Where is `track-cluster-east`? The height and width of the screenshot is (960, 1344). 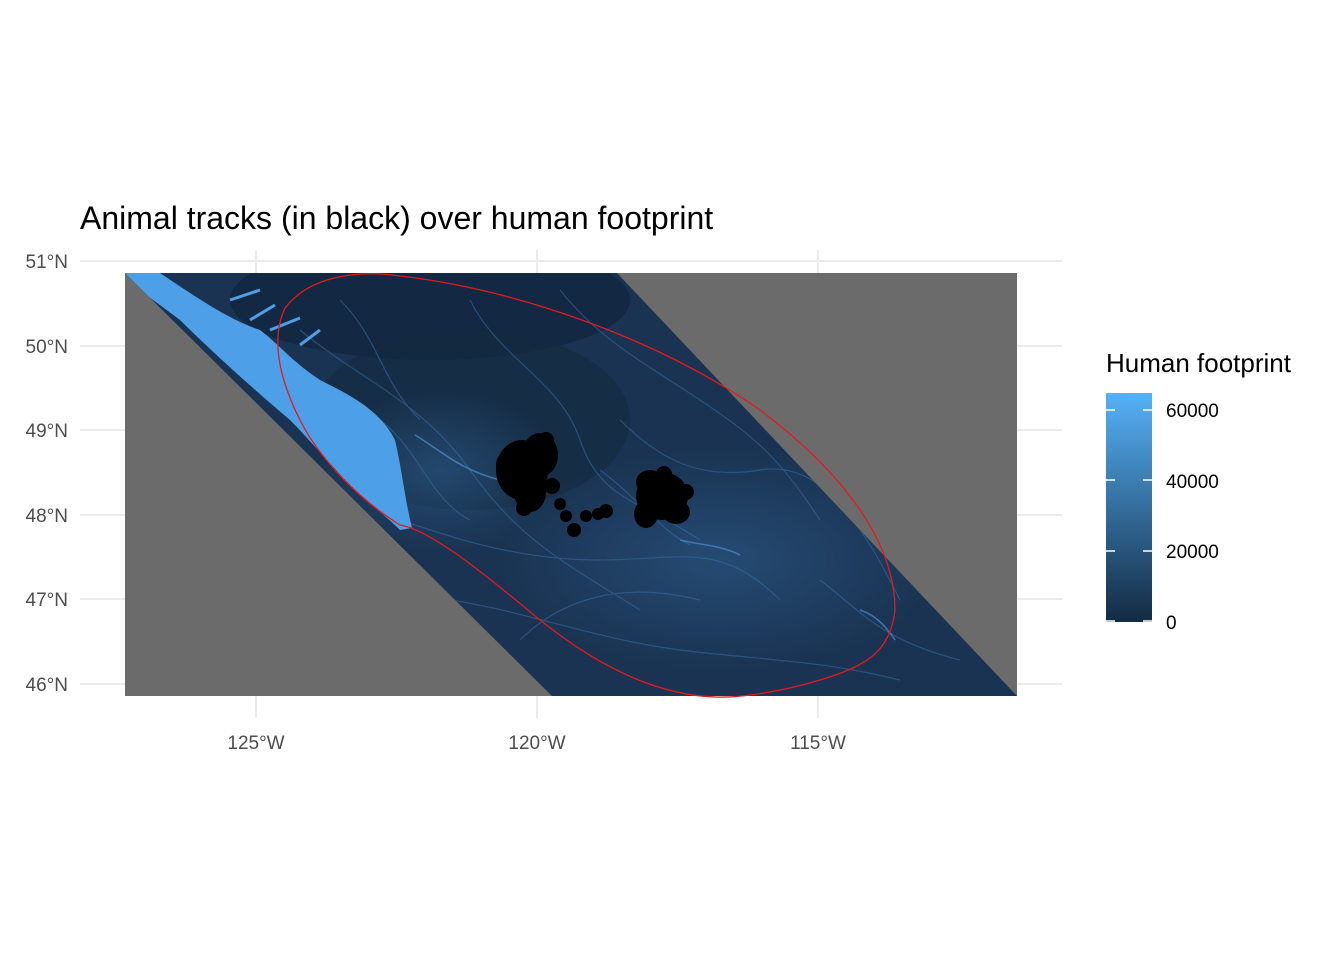 track-cluster-east is located at coordinates (664, 497).